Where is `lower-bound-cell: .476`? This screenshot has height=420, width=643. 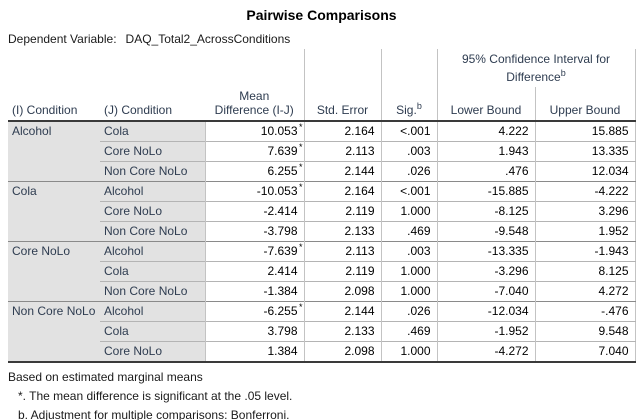
lower-bound-cell: .476 is located at coordinates (485, 171).